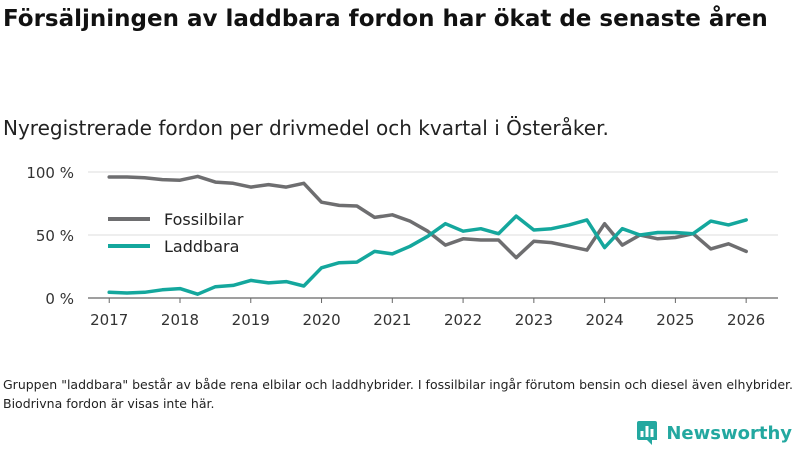 This screenshot has width=800, height=450. Describe the element at coordinates (605, 320) in the screenshot. I see `x-tick-label: 2024` at that location.